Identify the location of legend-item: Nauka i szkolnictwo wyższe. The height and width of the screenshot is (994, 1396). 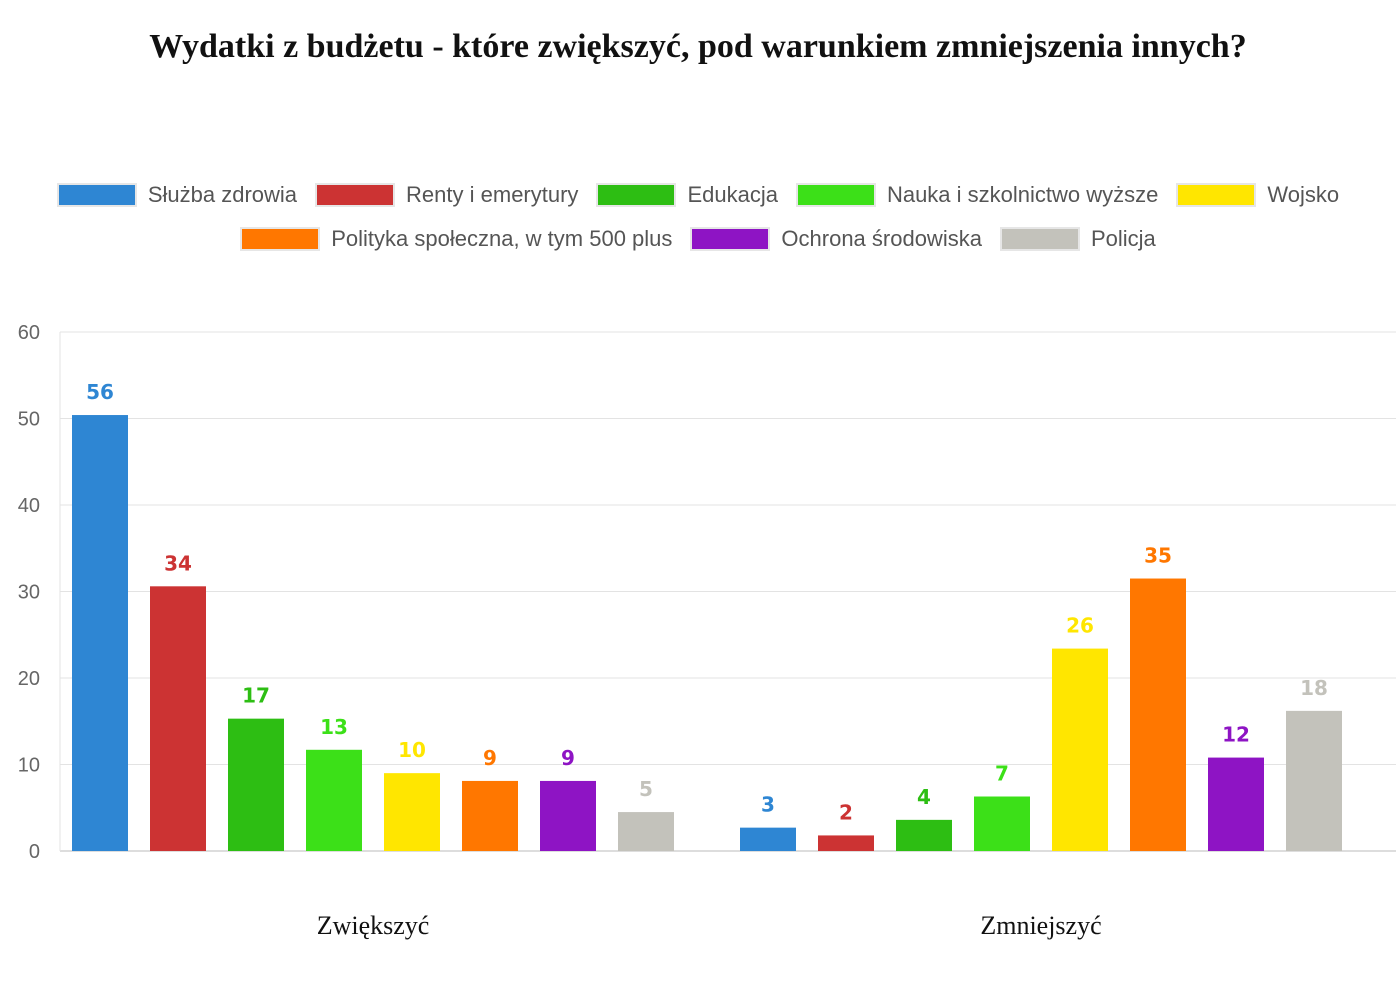
(977, 195).